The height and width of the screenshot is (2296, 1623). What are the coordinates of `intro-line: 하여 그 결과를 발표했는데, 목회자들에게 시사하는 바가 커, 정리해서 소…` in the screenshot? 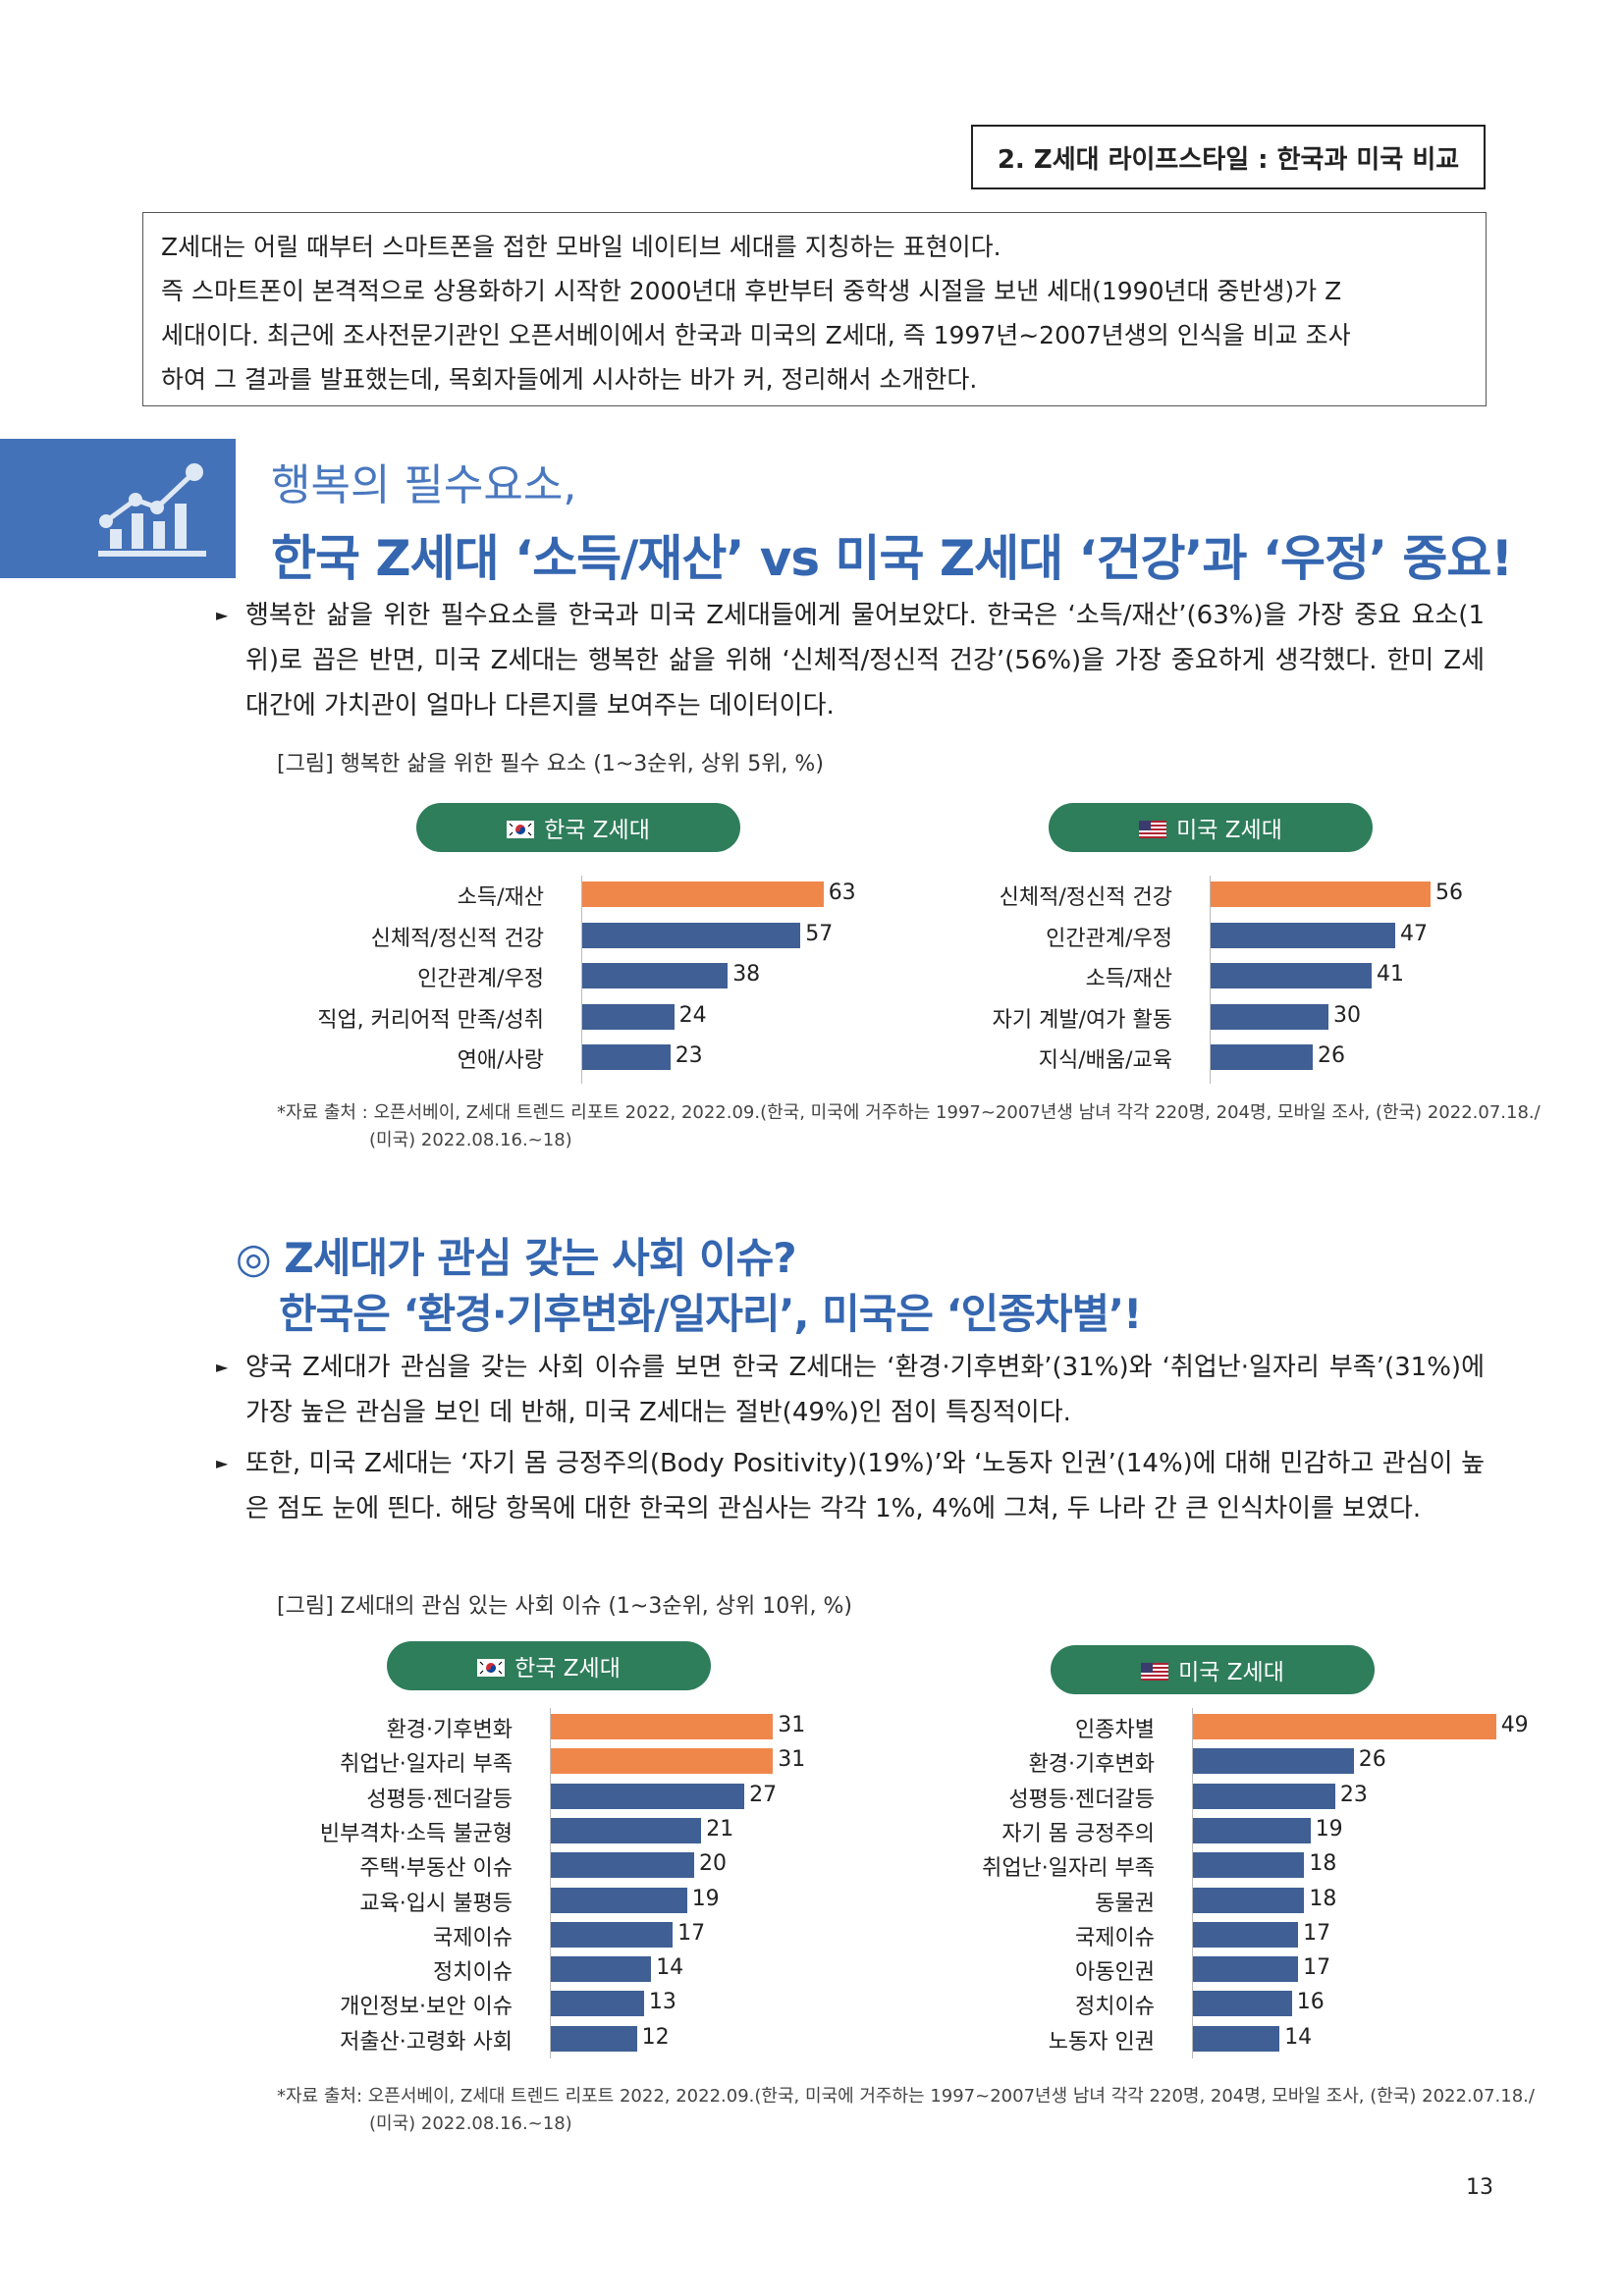 It's located at (570, 379).